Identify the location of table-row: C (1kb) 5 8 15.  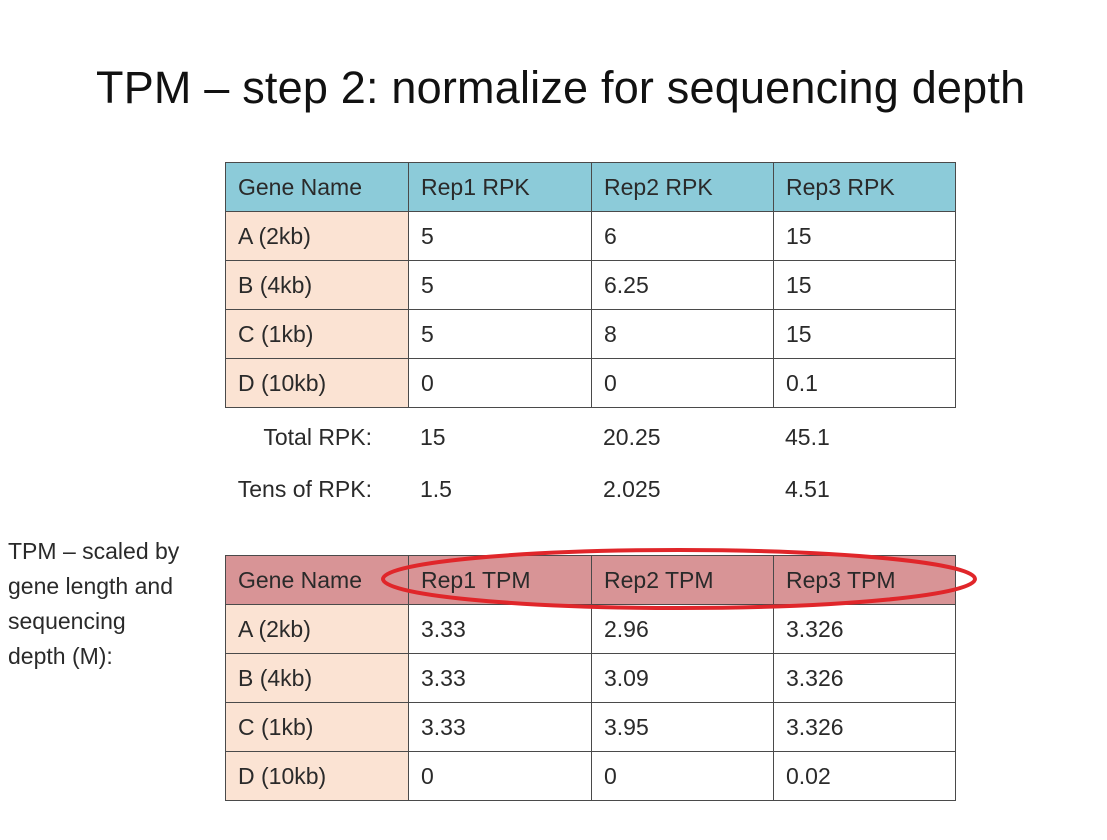
(590, 334).